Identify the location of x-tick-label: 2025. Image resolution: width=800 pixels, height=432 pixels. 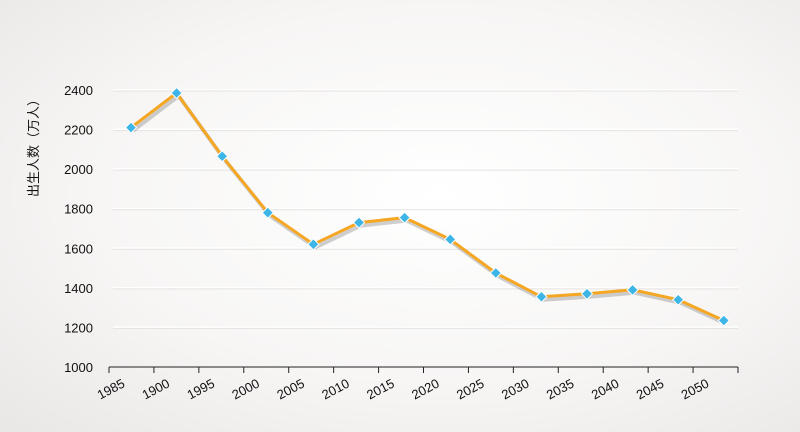
(470, 389).